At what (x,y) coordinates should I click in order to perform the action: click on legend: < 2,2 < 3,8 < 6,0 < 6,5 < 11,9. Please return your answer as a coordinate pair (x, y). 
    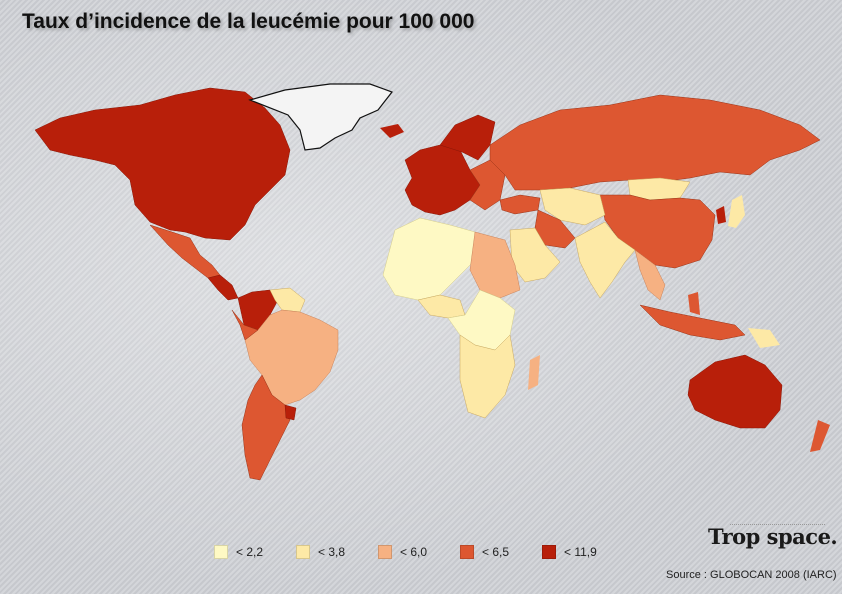
    Looking at the image, I should click on (419, 552).